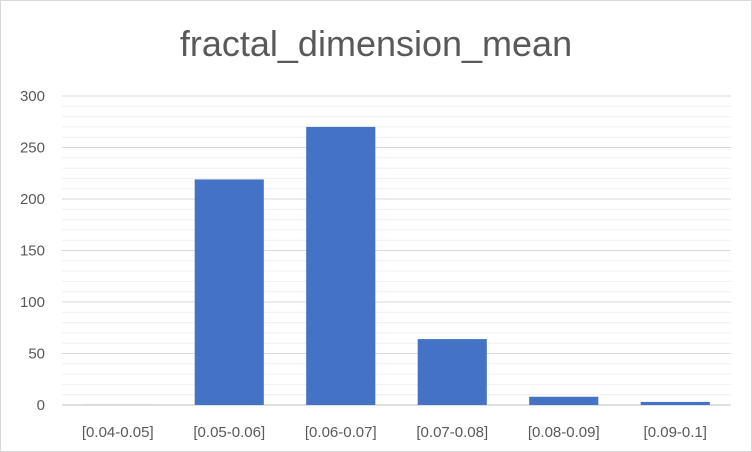 The image size is (752, 452). I want to click on x-tick-label: [0.04-0.05], so click(118, 432).